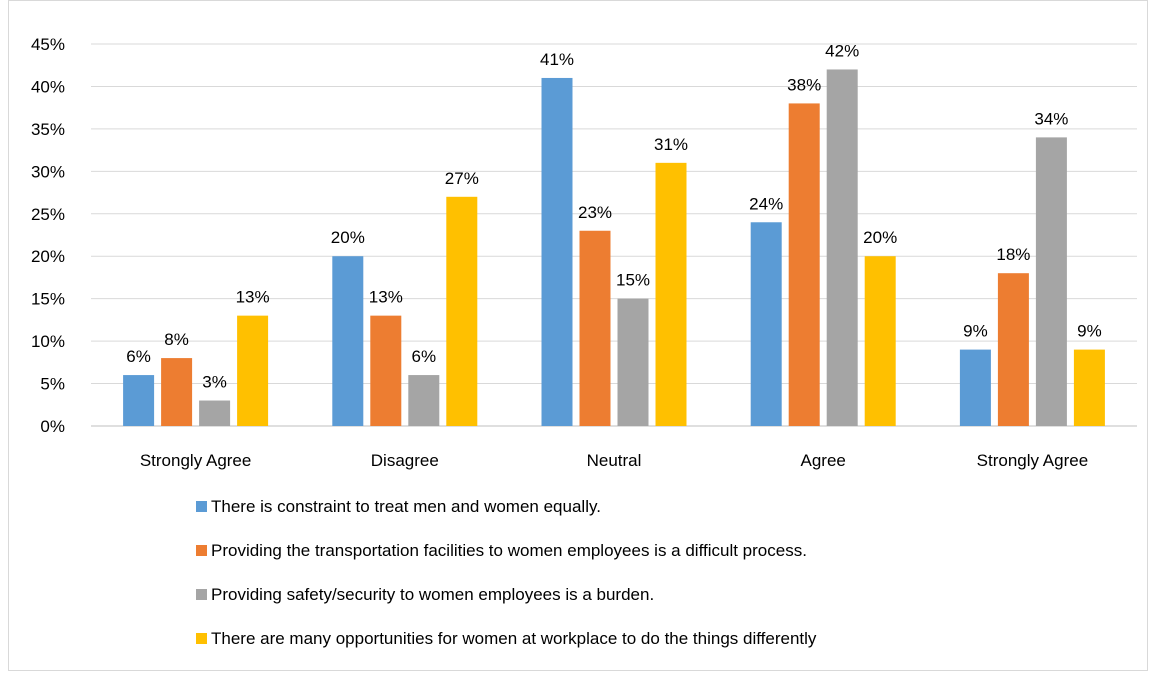 Image resolution: width=1153 pixels, height=673 pixels. I want to click on y-tick-label: 35%, so click(48, 129).